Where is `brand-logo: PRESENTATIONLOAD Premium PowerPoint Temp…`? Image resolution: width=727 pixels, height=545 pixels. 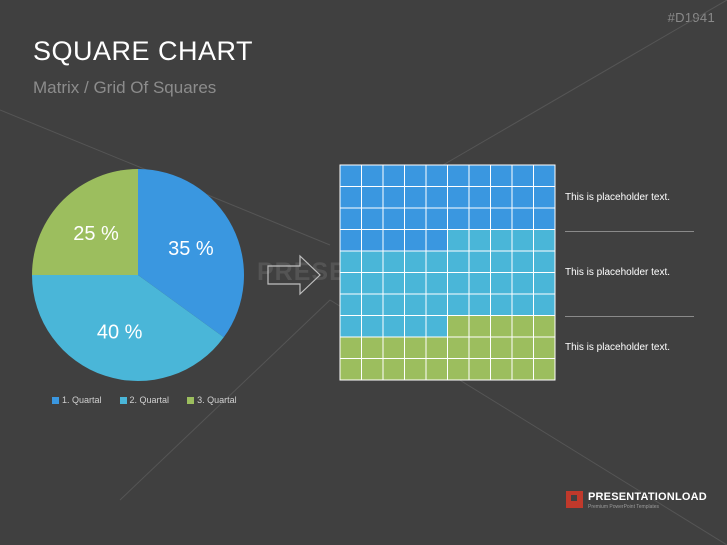
brand-logo: PRESENTATIONLOAD Premium PowerPoint Temp… is located at coordinates (636, 500).